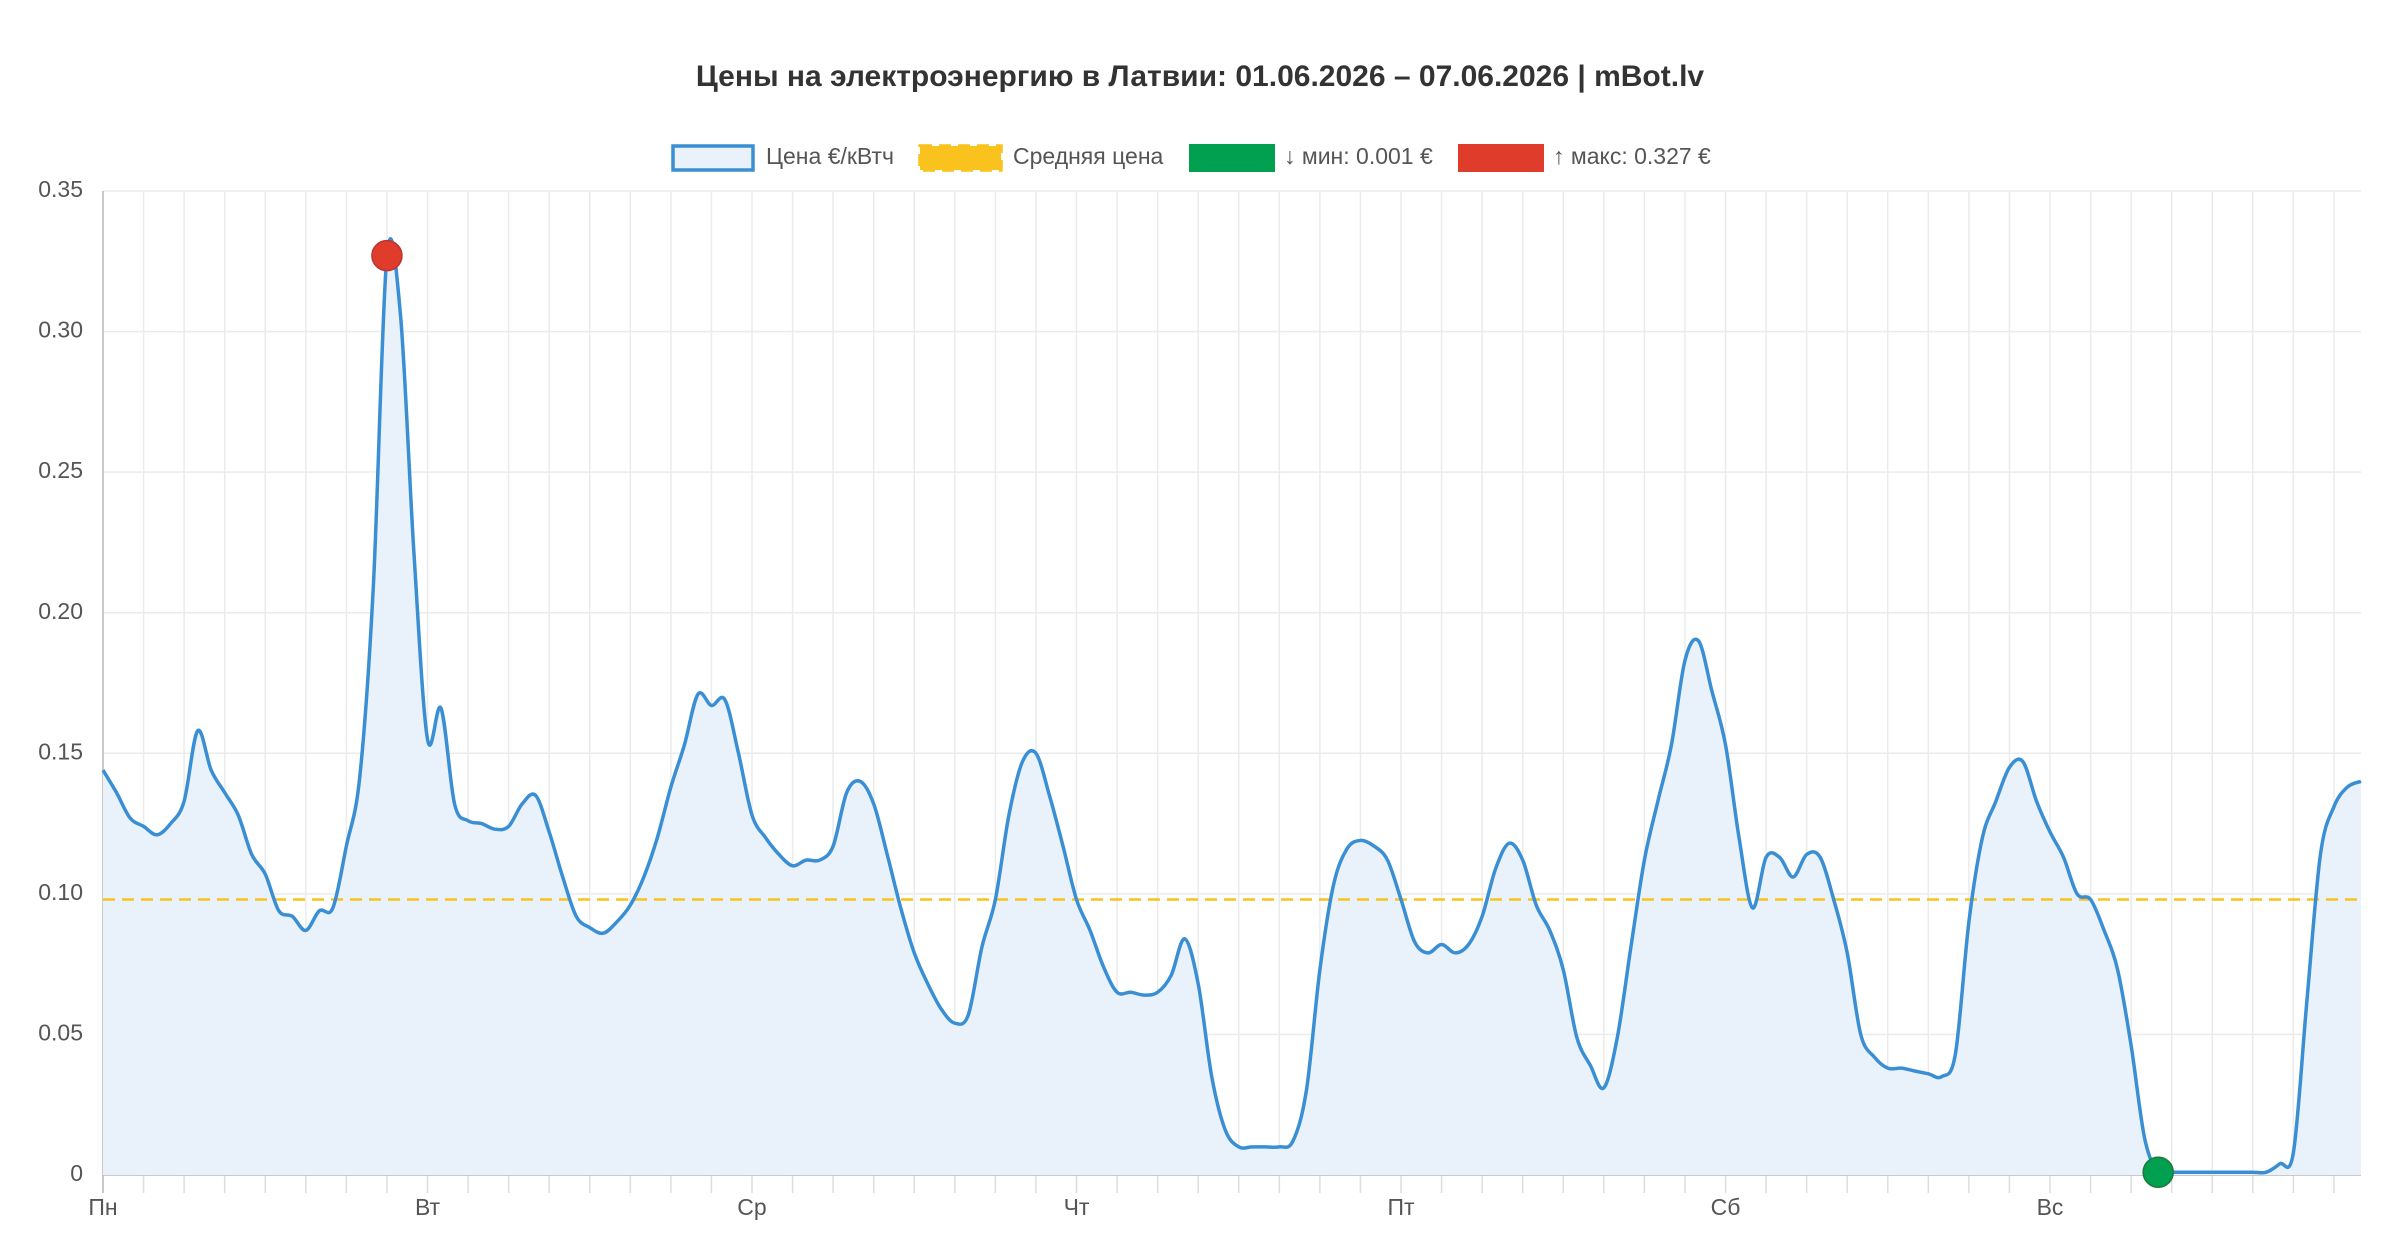 Image resolution: width=2400 pixels, height=1260 pixels. Describe the element at coordinates (1077, 1207) in the screenshot. I see `x-tick-label: Чт` at that location.